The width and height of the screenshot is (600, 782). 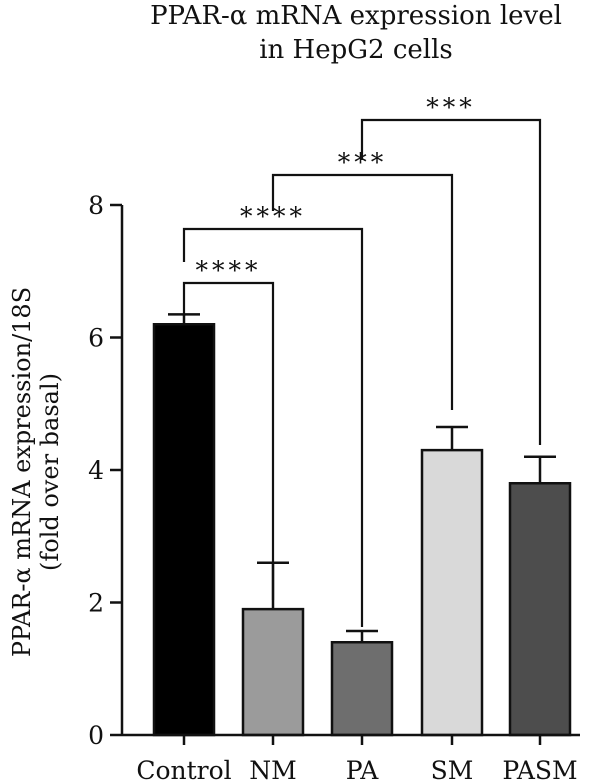 I want to click on bar-pa, so click(x=362, y=689).